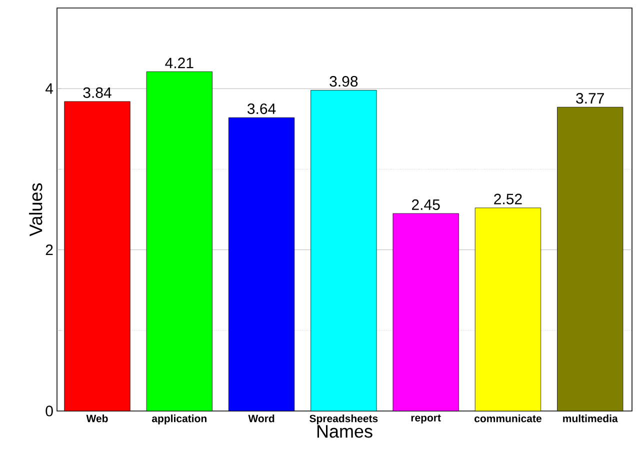 The width and height of the screenshot is (640, 461). Describe the element at coordinates (179, 419) in the screenshot. I see `x-tick-label: application` at that location.